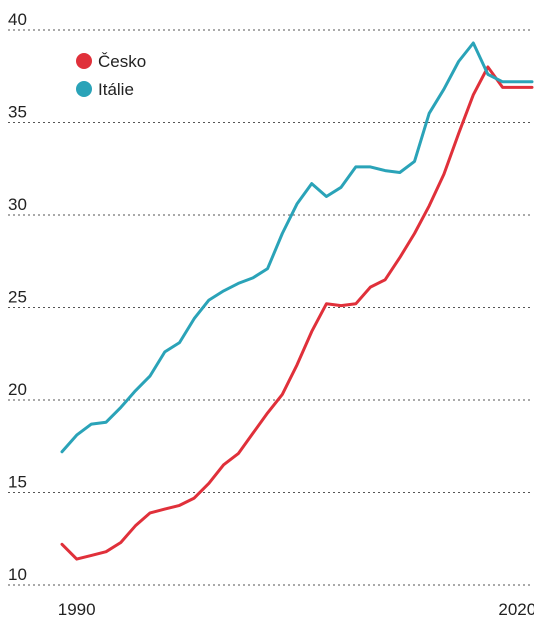 The image size is (534, 621). I want to click on y-axis-ticks: 10 15 20 25 30 35 40, so click(17, 297).